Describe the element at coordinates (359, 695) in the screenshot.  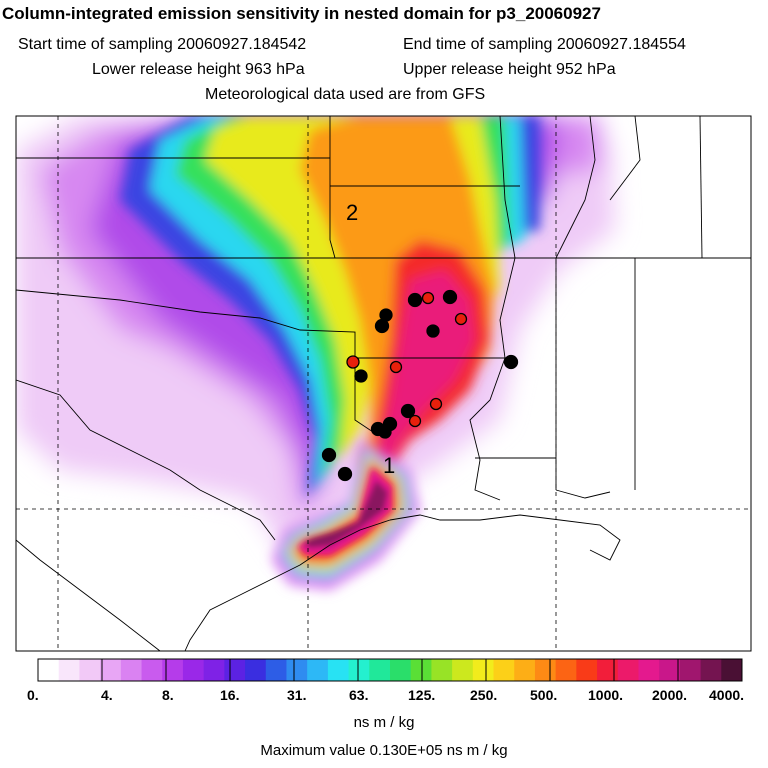
I see `colorbar-tick: 63.` at that location.